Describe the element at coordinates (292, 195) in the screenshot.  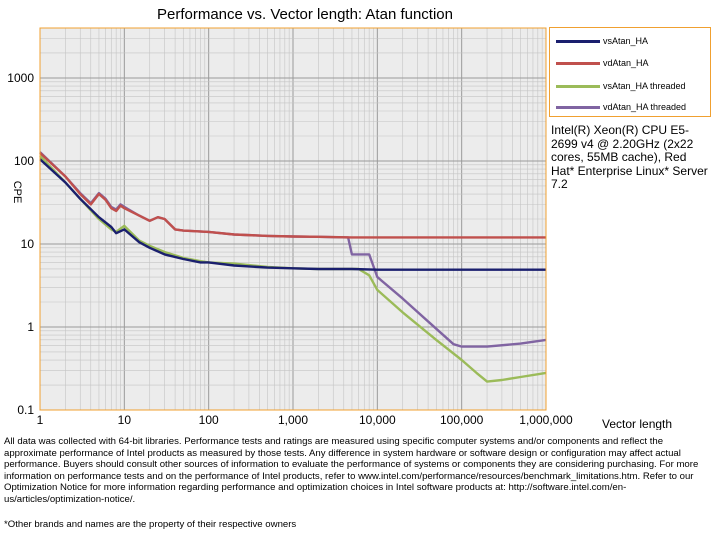
I see `series-line-vdatan-ha` at that location.